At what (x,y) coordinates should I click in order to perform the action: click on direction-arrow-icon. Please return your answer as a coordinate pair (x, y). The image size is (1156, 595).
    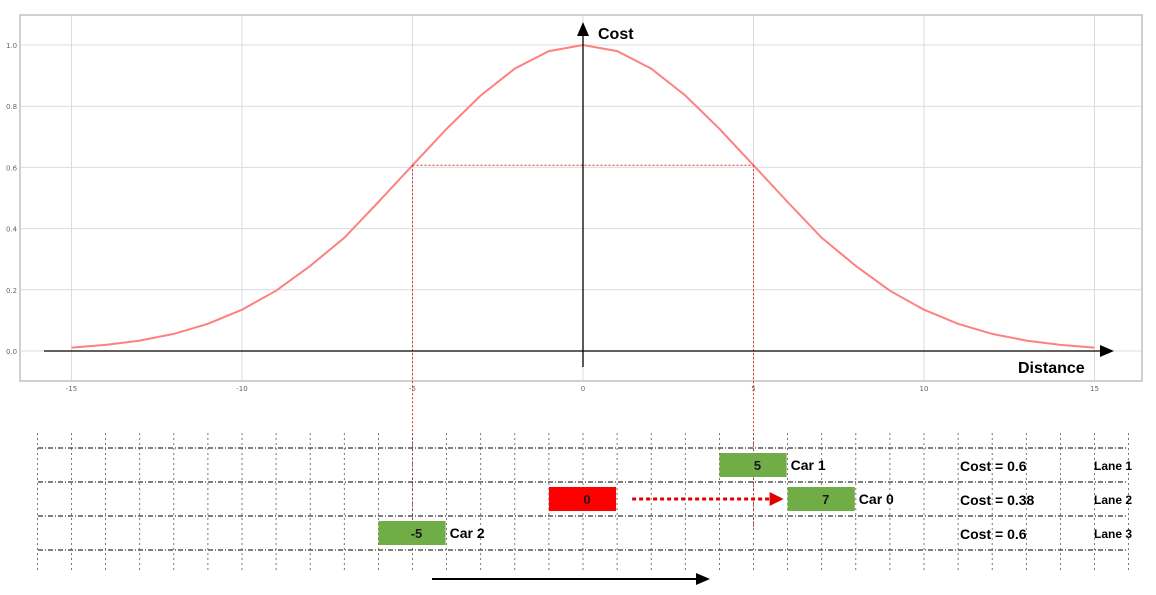
    Looking at the image, I should click on (703, 579).